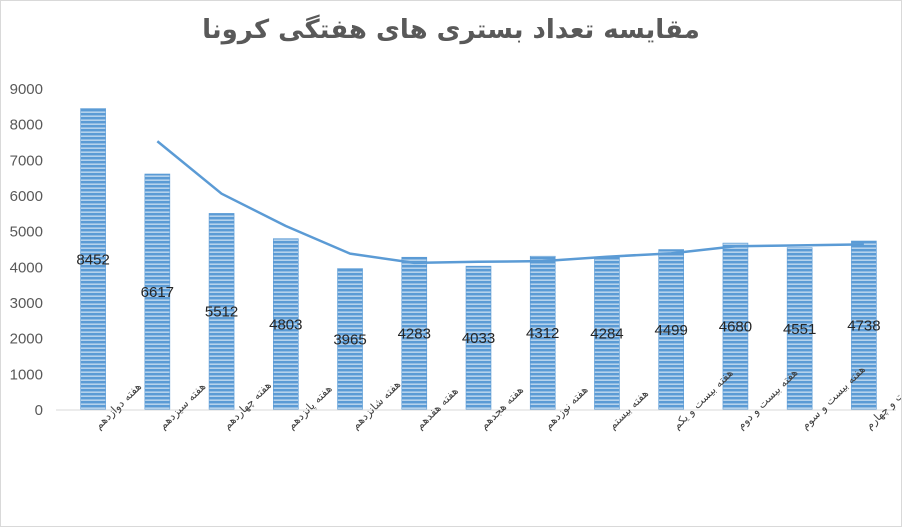 This screenshot has width=902, height=527. Describe the element at coordinates (735, 327) in the screenshot. I see `data-label: 4680` at that location.